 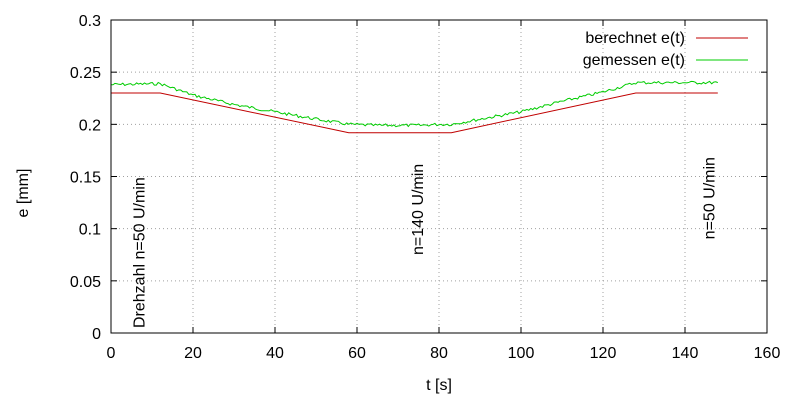 I want to click on x-tick-label: 80, so click(x=439, y=353).